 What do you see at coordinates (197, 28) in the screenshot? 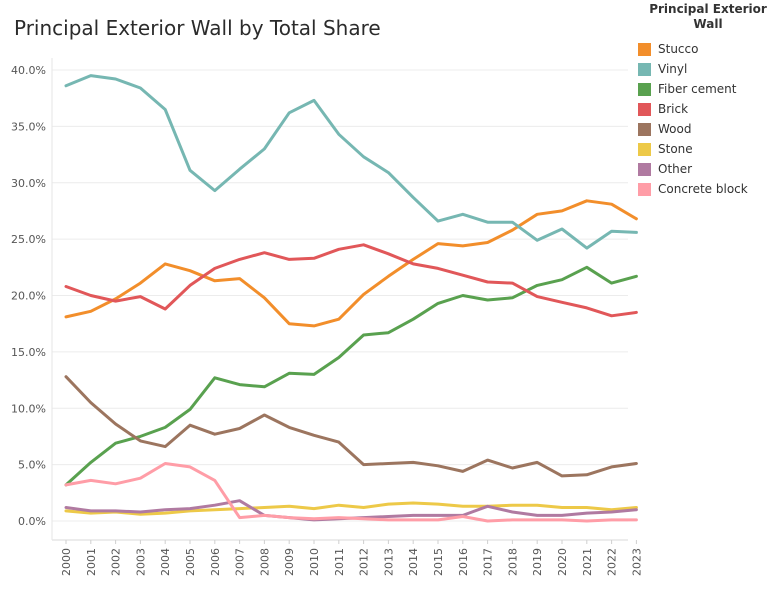
I see `chart-title: Principal Exterior Wall by Total Share` at bounding box center [197, 28].